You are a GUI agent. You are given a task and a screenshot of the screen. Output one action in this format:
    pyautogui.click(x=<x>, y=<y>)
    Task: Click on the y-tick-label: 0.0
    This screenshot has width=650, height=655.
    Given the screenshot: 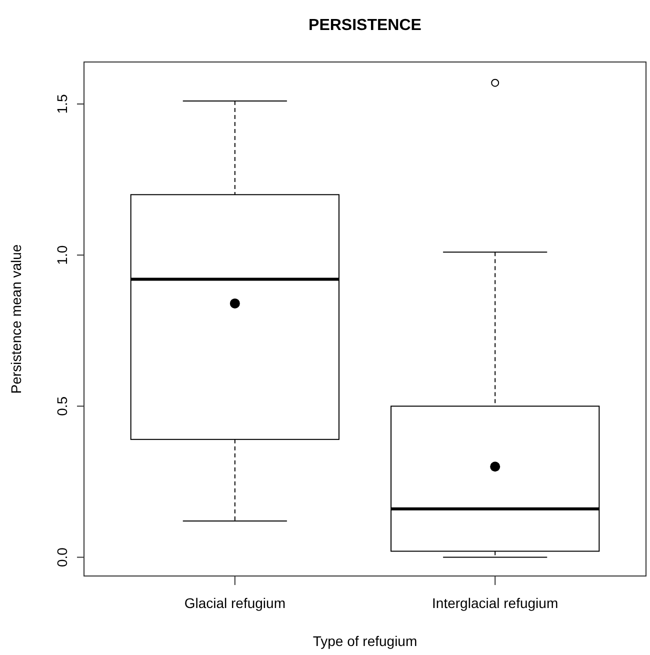 What is the action you would take?
    pyautogui.click(x=62, y=557)
    